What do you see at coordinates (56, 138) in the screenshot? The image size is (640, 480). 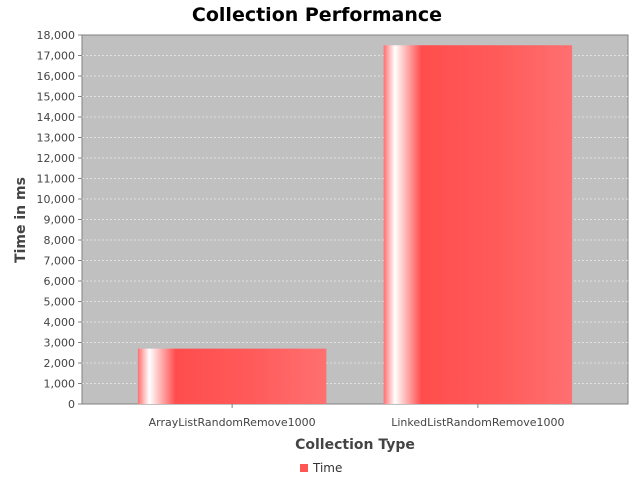 I see `y-tick-label: 13,000` at bounding box center [56, 138].